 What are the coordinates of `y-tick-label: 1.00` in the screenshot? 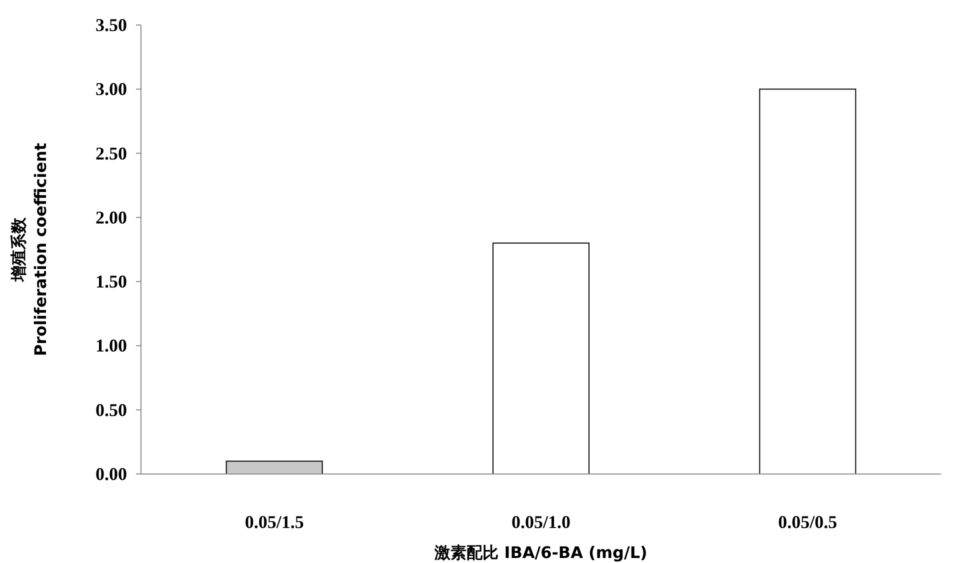 It's located at (111, 346).